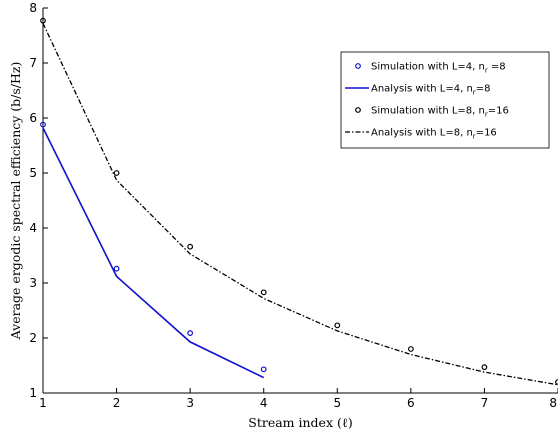  What do you see at coordinates (33, 8) in the screenshot?
I see `y-tick-label: 8` at bounding box center [33, 8].